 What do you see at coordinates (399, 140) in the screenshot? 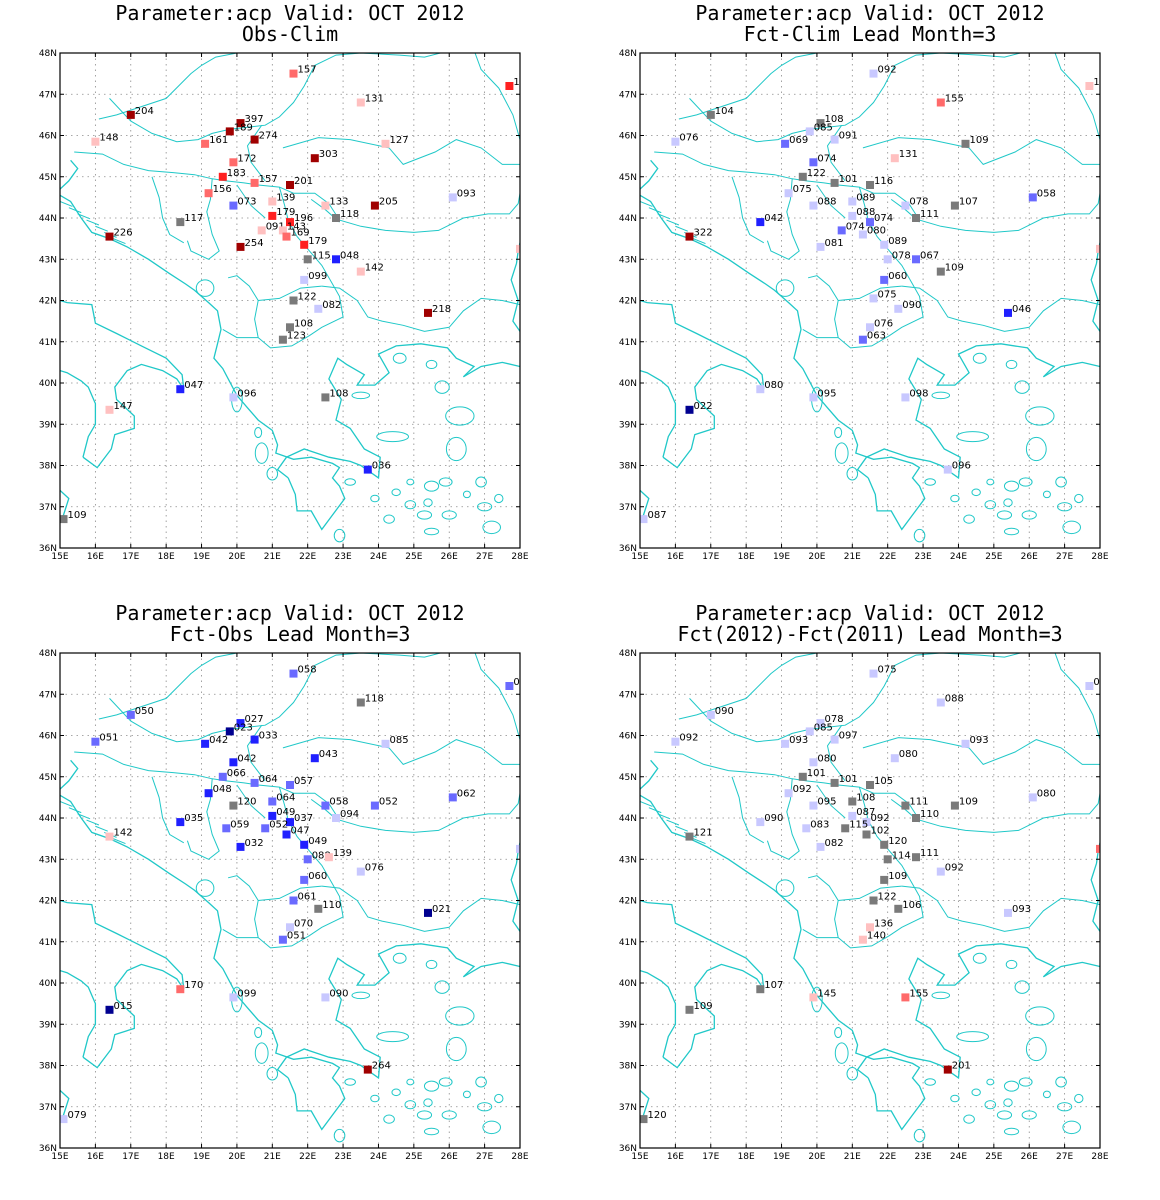
I see `station-label: 127` at bounding box center [399, 140].